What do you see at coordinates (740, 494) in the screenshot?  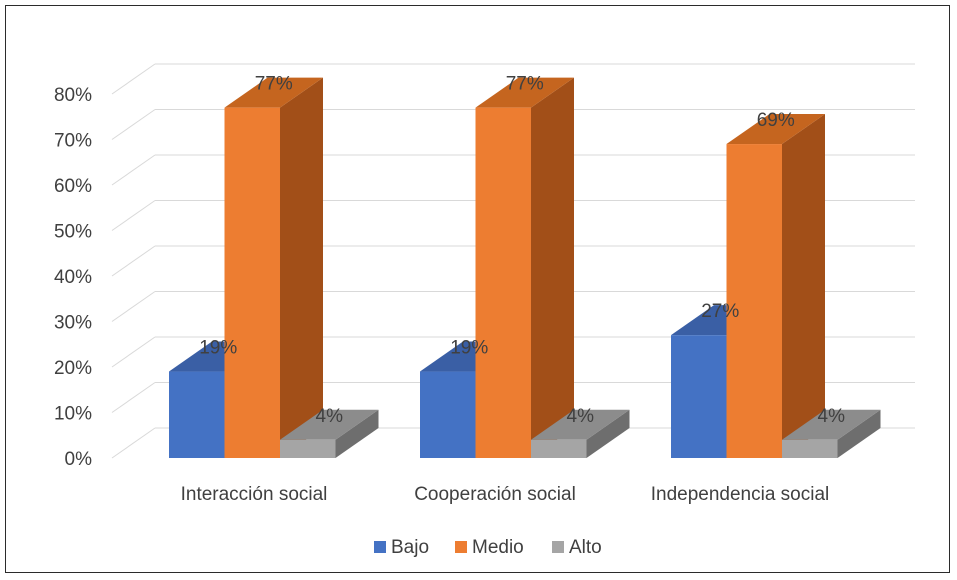 I see `x-category-label: Independencia social` at bounding box center [740, 494].